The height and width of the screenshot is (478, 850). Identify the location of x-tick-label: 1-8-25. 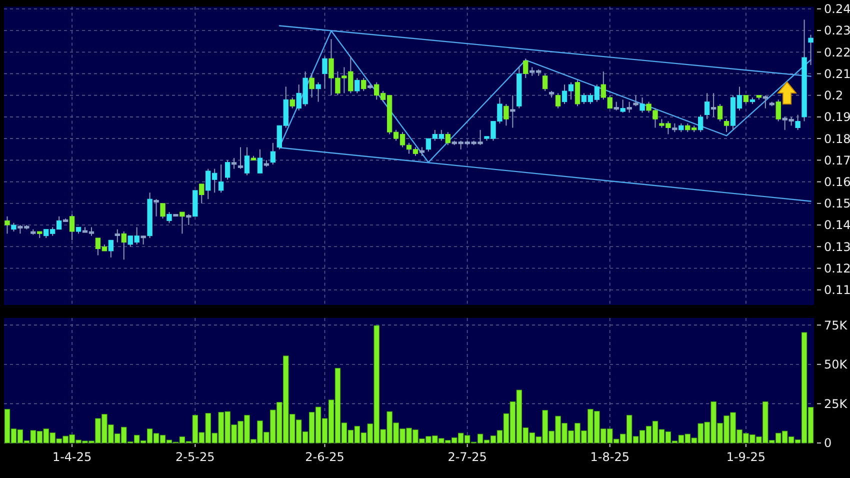
(610, 457).